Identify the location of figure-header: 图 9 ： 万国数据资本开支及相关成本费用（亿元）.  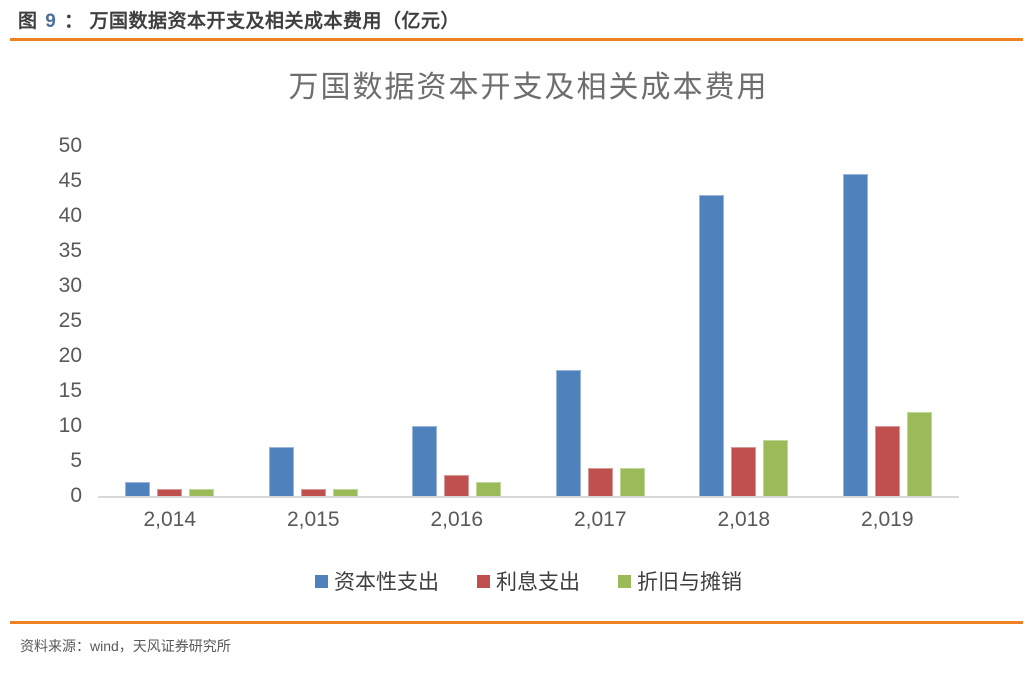
(239, 19).